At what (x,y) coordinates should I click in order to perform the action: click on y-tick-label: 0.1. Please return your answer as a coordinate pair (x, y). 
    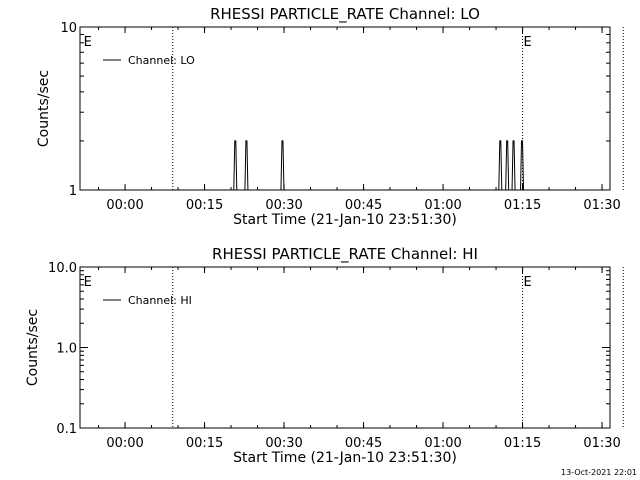
    Looking at the image, I should click on (66, 429).